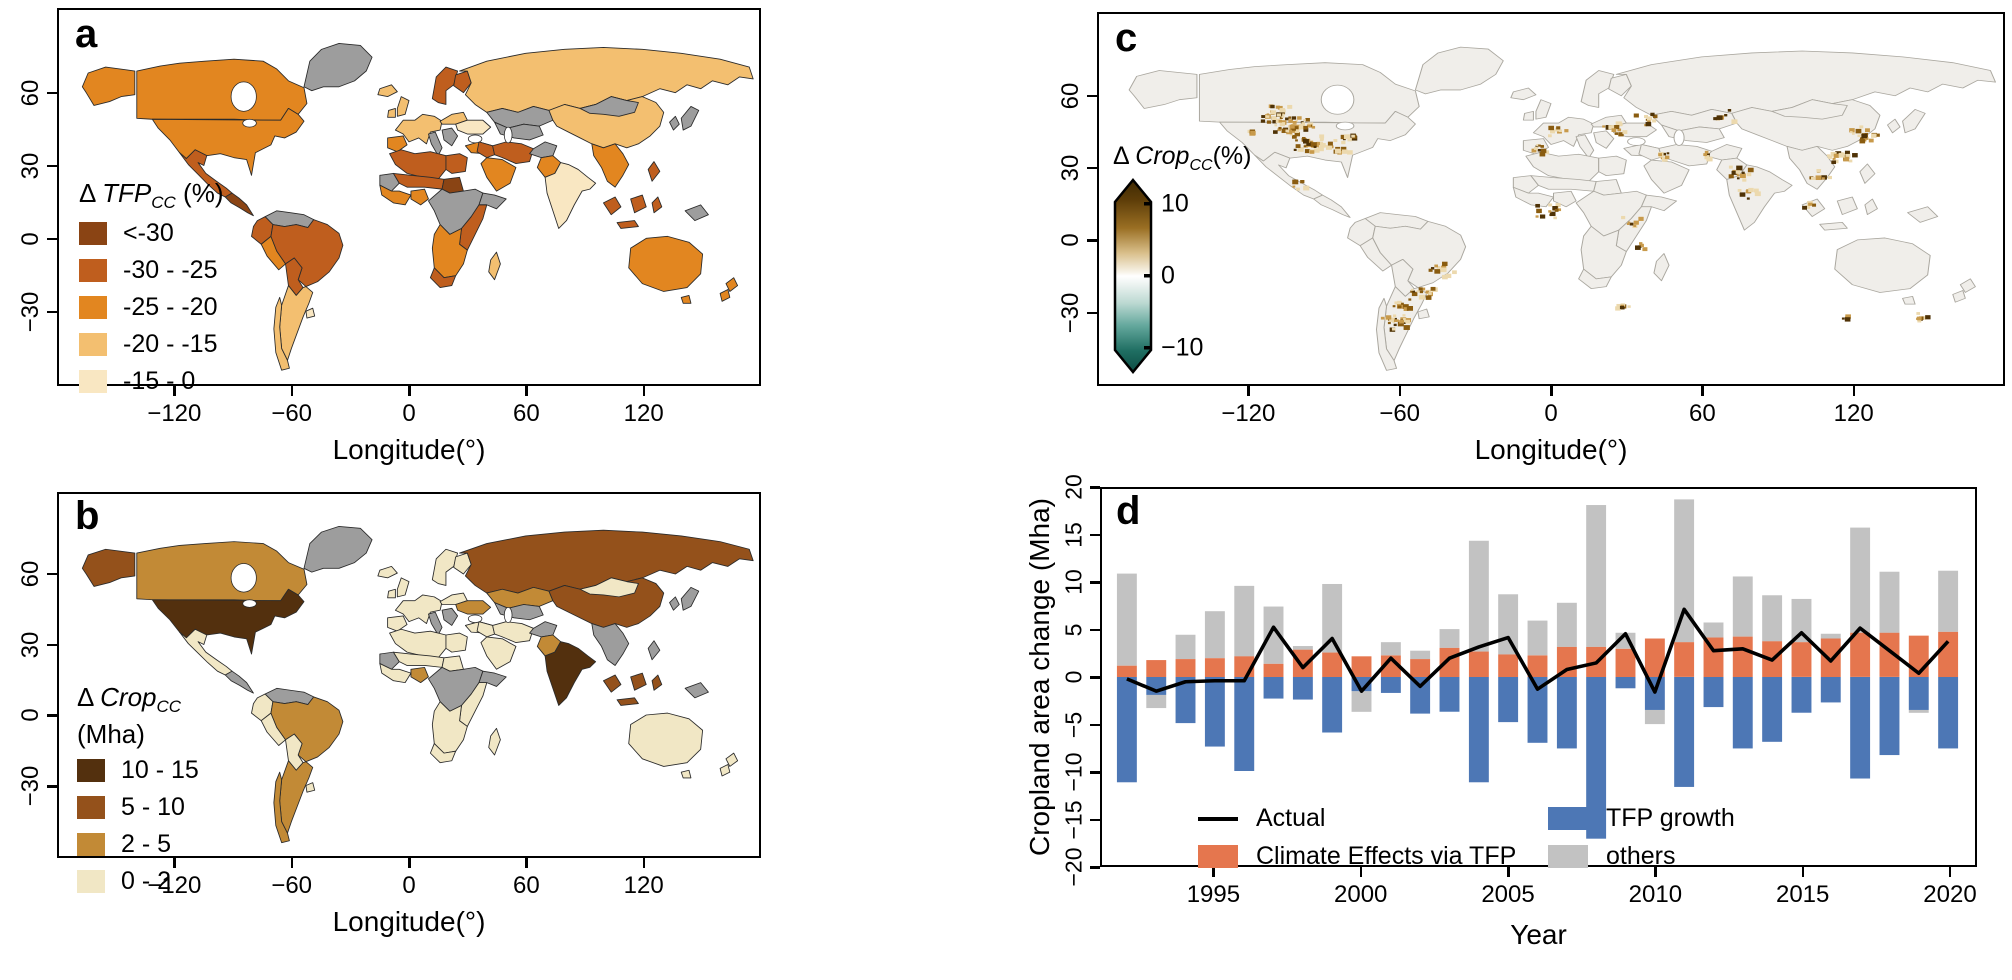  Describe the element at coordinates (1070, 96) in the screenshot. I see `c-ytick-label: 60` at that location.